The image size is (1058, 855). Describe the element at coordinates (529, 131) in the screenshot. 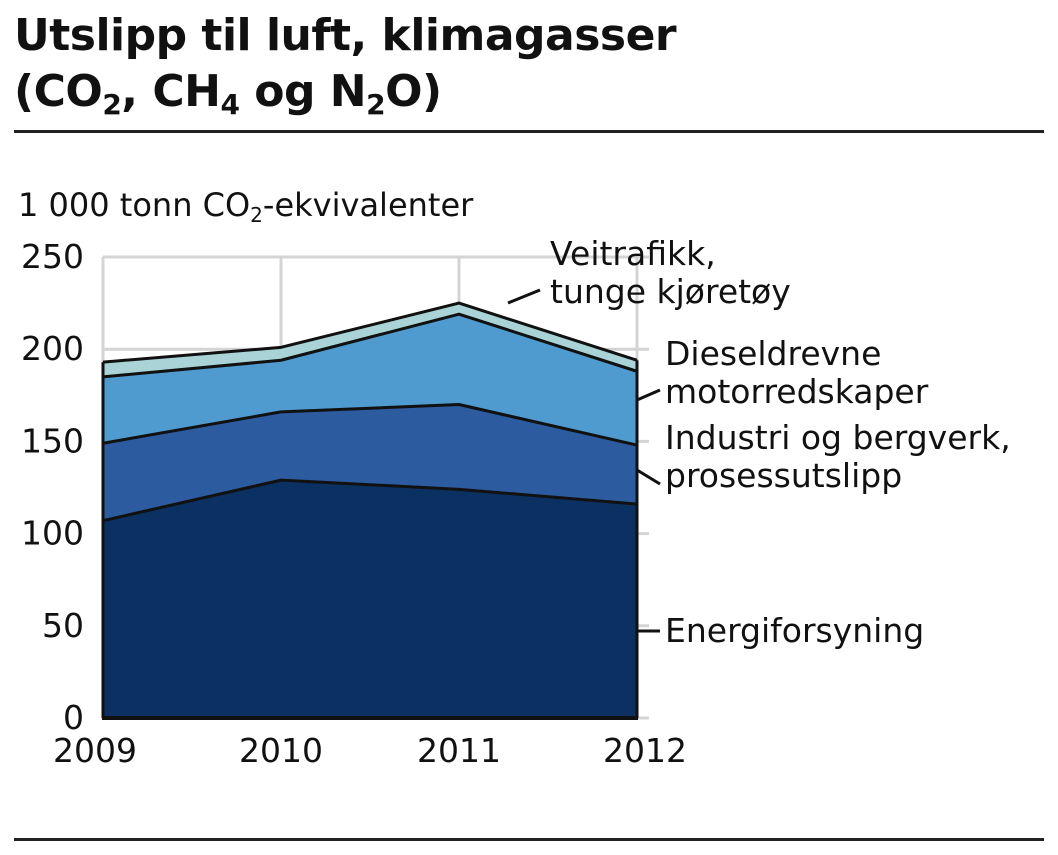

I see `title-divider` at that location.